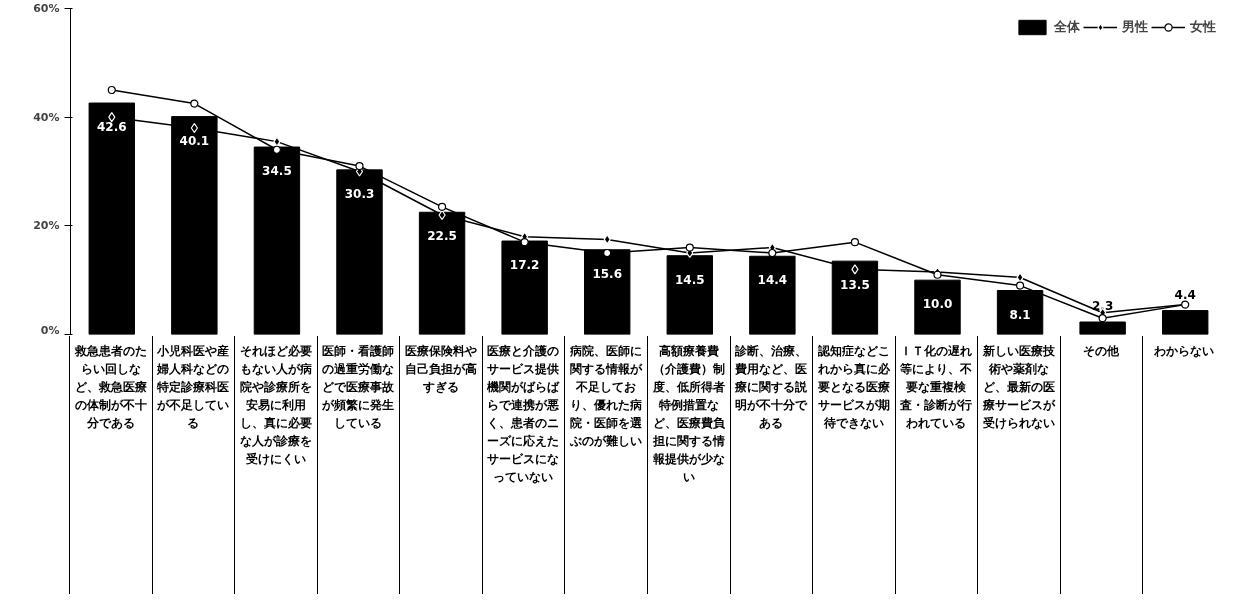  Describe the element at coordinates (935, 465) in the screenshot. I see `x-tick-label: ＩＴ化の遅れ等により、不要な重複検査・診断が行われている` at that location.